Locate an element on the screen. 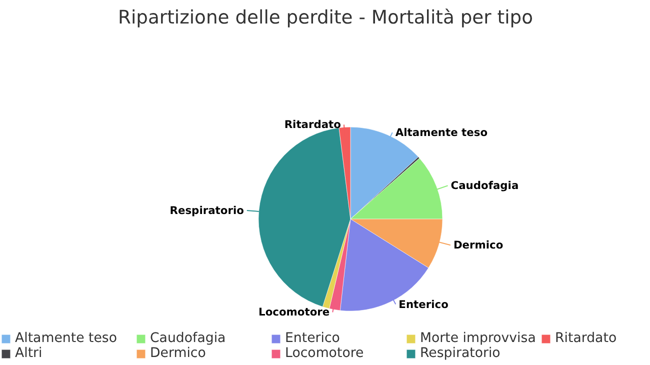 Image resolution: width=650 pixels, height=365 pixels. legend-label: Morte improvvisa is located at coordinates (478, 338).